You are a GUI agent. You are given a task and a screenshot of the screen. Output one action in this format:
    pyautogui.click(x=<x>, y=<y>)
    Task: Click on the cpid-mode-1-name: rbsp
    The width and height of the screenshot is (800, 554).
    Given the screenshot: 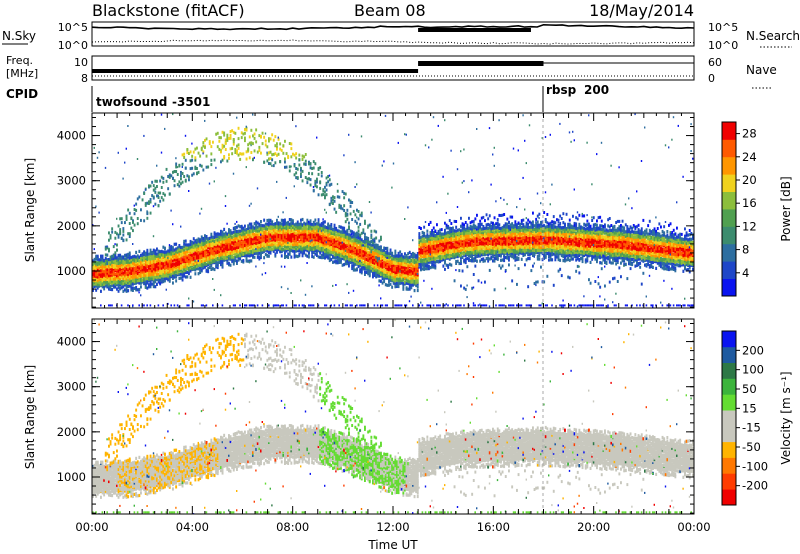 What is the action you would take?
    pyautogui.click(x=561, y=90)
    